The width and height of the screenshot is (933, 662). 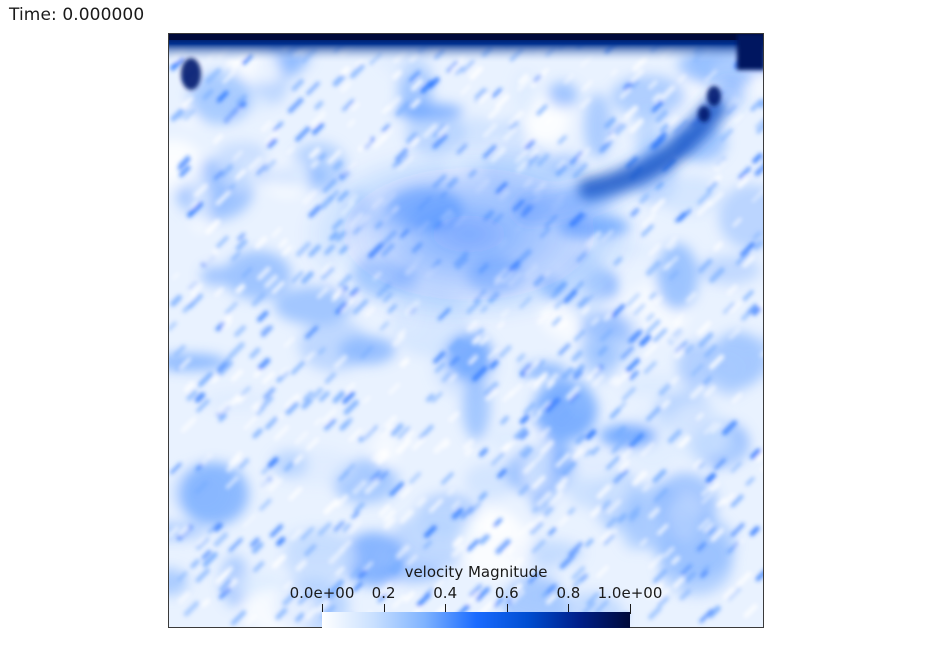 I want to click on colorbar-tick-label: 0.4, so click(x=445, y=593).